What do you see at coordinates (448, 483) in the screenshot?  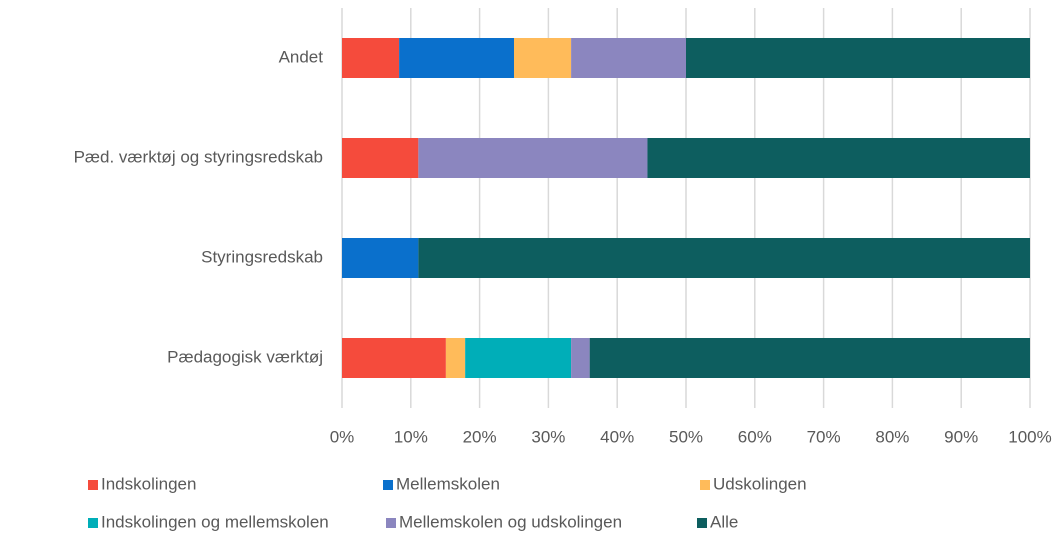 I see `legend-label: Mellemskolen` at bounding box center [448, 483].